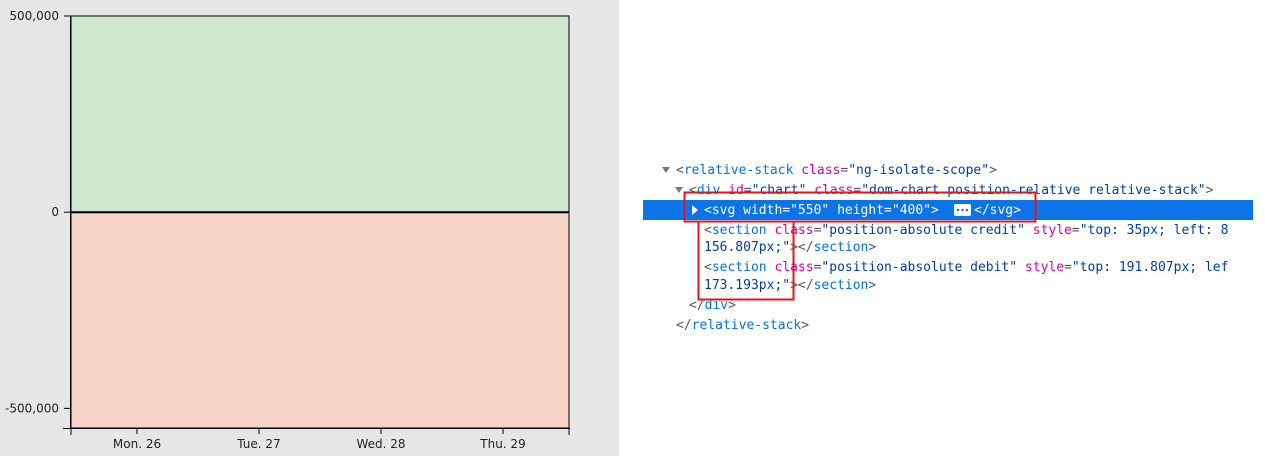 This screenshot has height=456, width=1265. Describe the element at coordinates (34, 16) in the screenshot. I see `y-tick-label: 500,000` at that location.